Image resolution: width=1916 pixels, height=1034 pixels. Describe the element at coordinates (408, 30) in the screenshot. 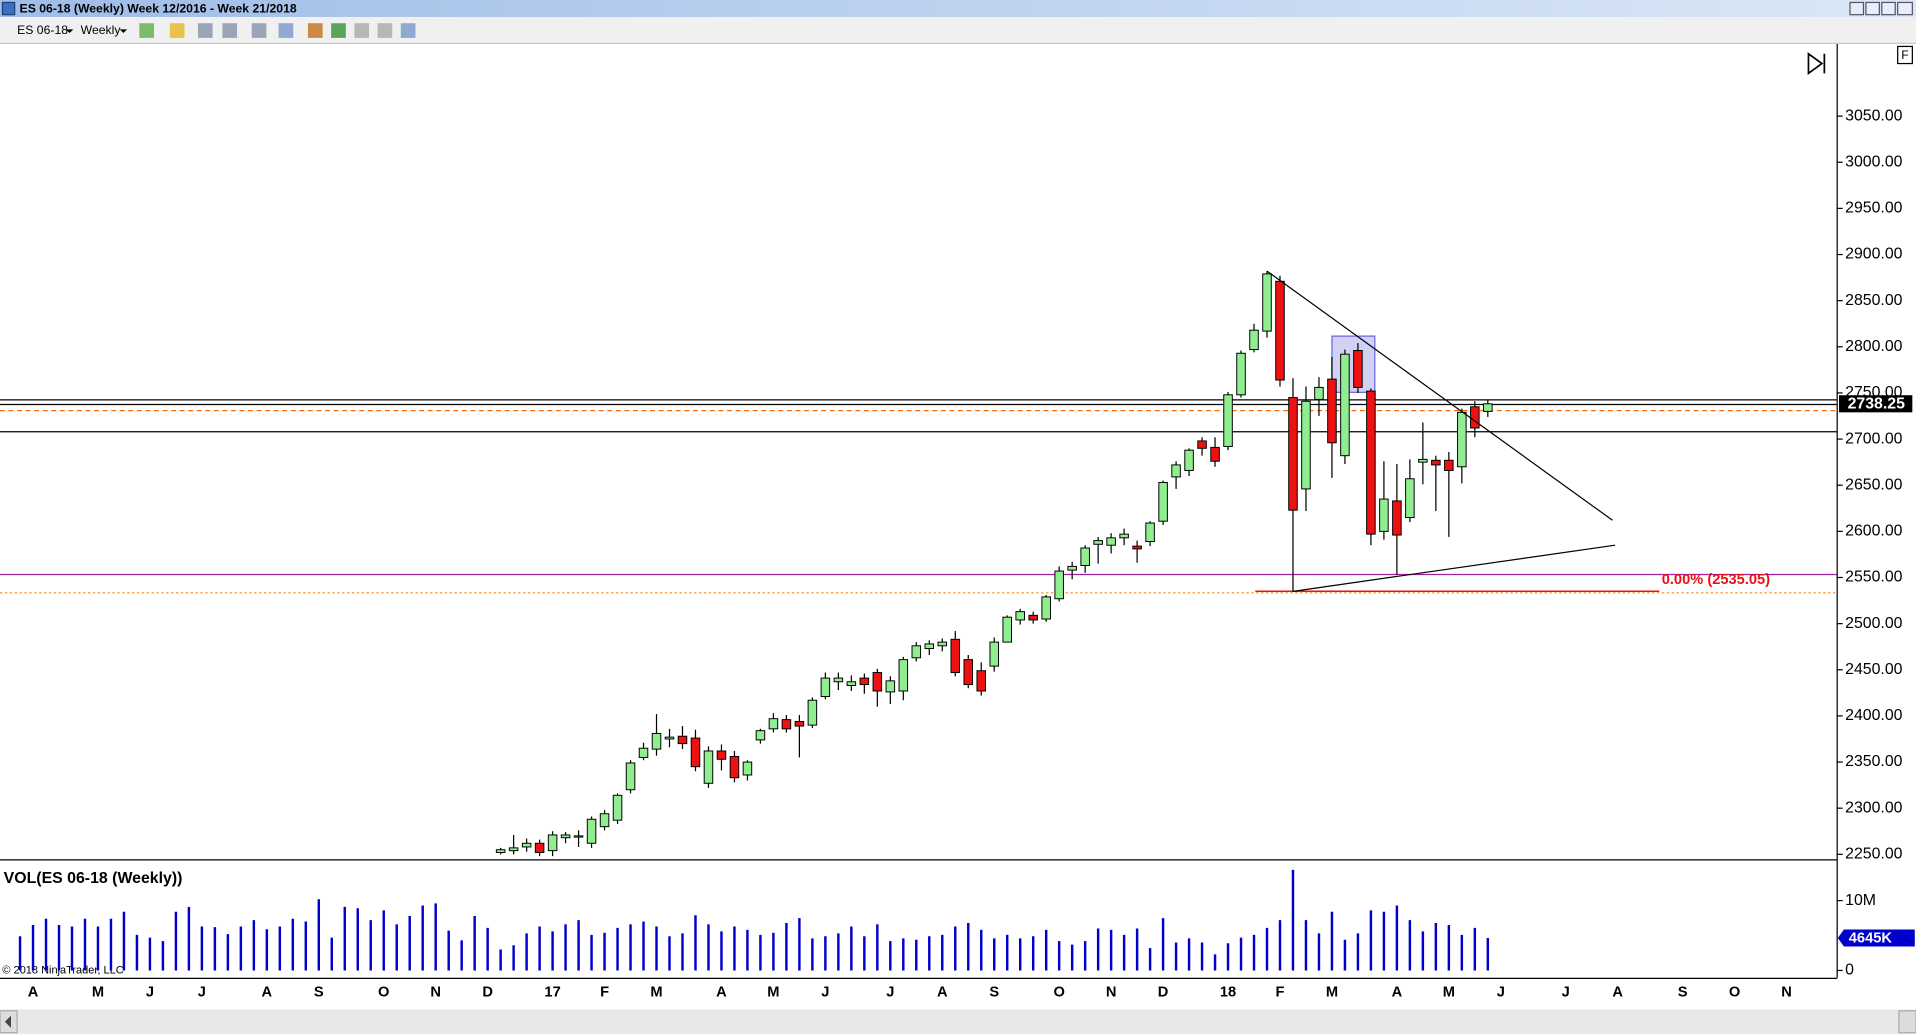

I see `window-linking-button` at that location.